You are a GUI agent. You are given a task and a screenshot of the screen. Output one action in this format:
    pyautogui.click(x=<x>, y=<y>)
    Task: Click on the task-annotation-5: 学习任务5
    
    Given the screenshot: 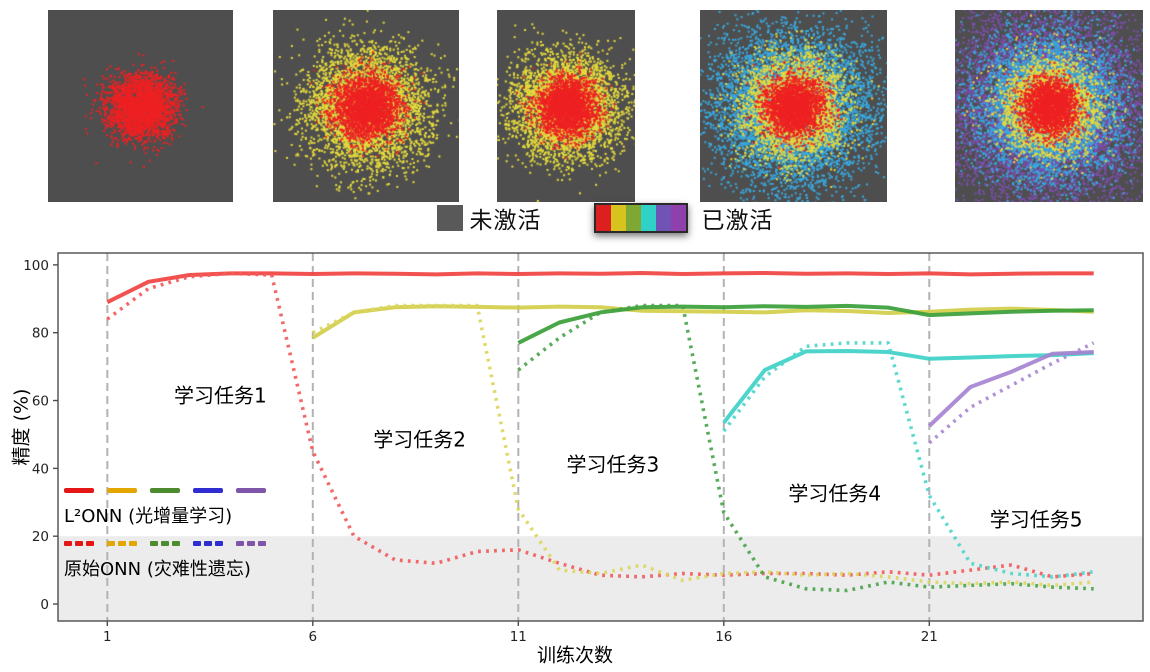 What is the action you would take?
    pyautogui.click(x=1036, y=519)
    